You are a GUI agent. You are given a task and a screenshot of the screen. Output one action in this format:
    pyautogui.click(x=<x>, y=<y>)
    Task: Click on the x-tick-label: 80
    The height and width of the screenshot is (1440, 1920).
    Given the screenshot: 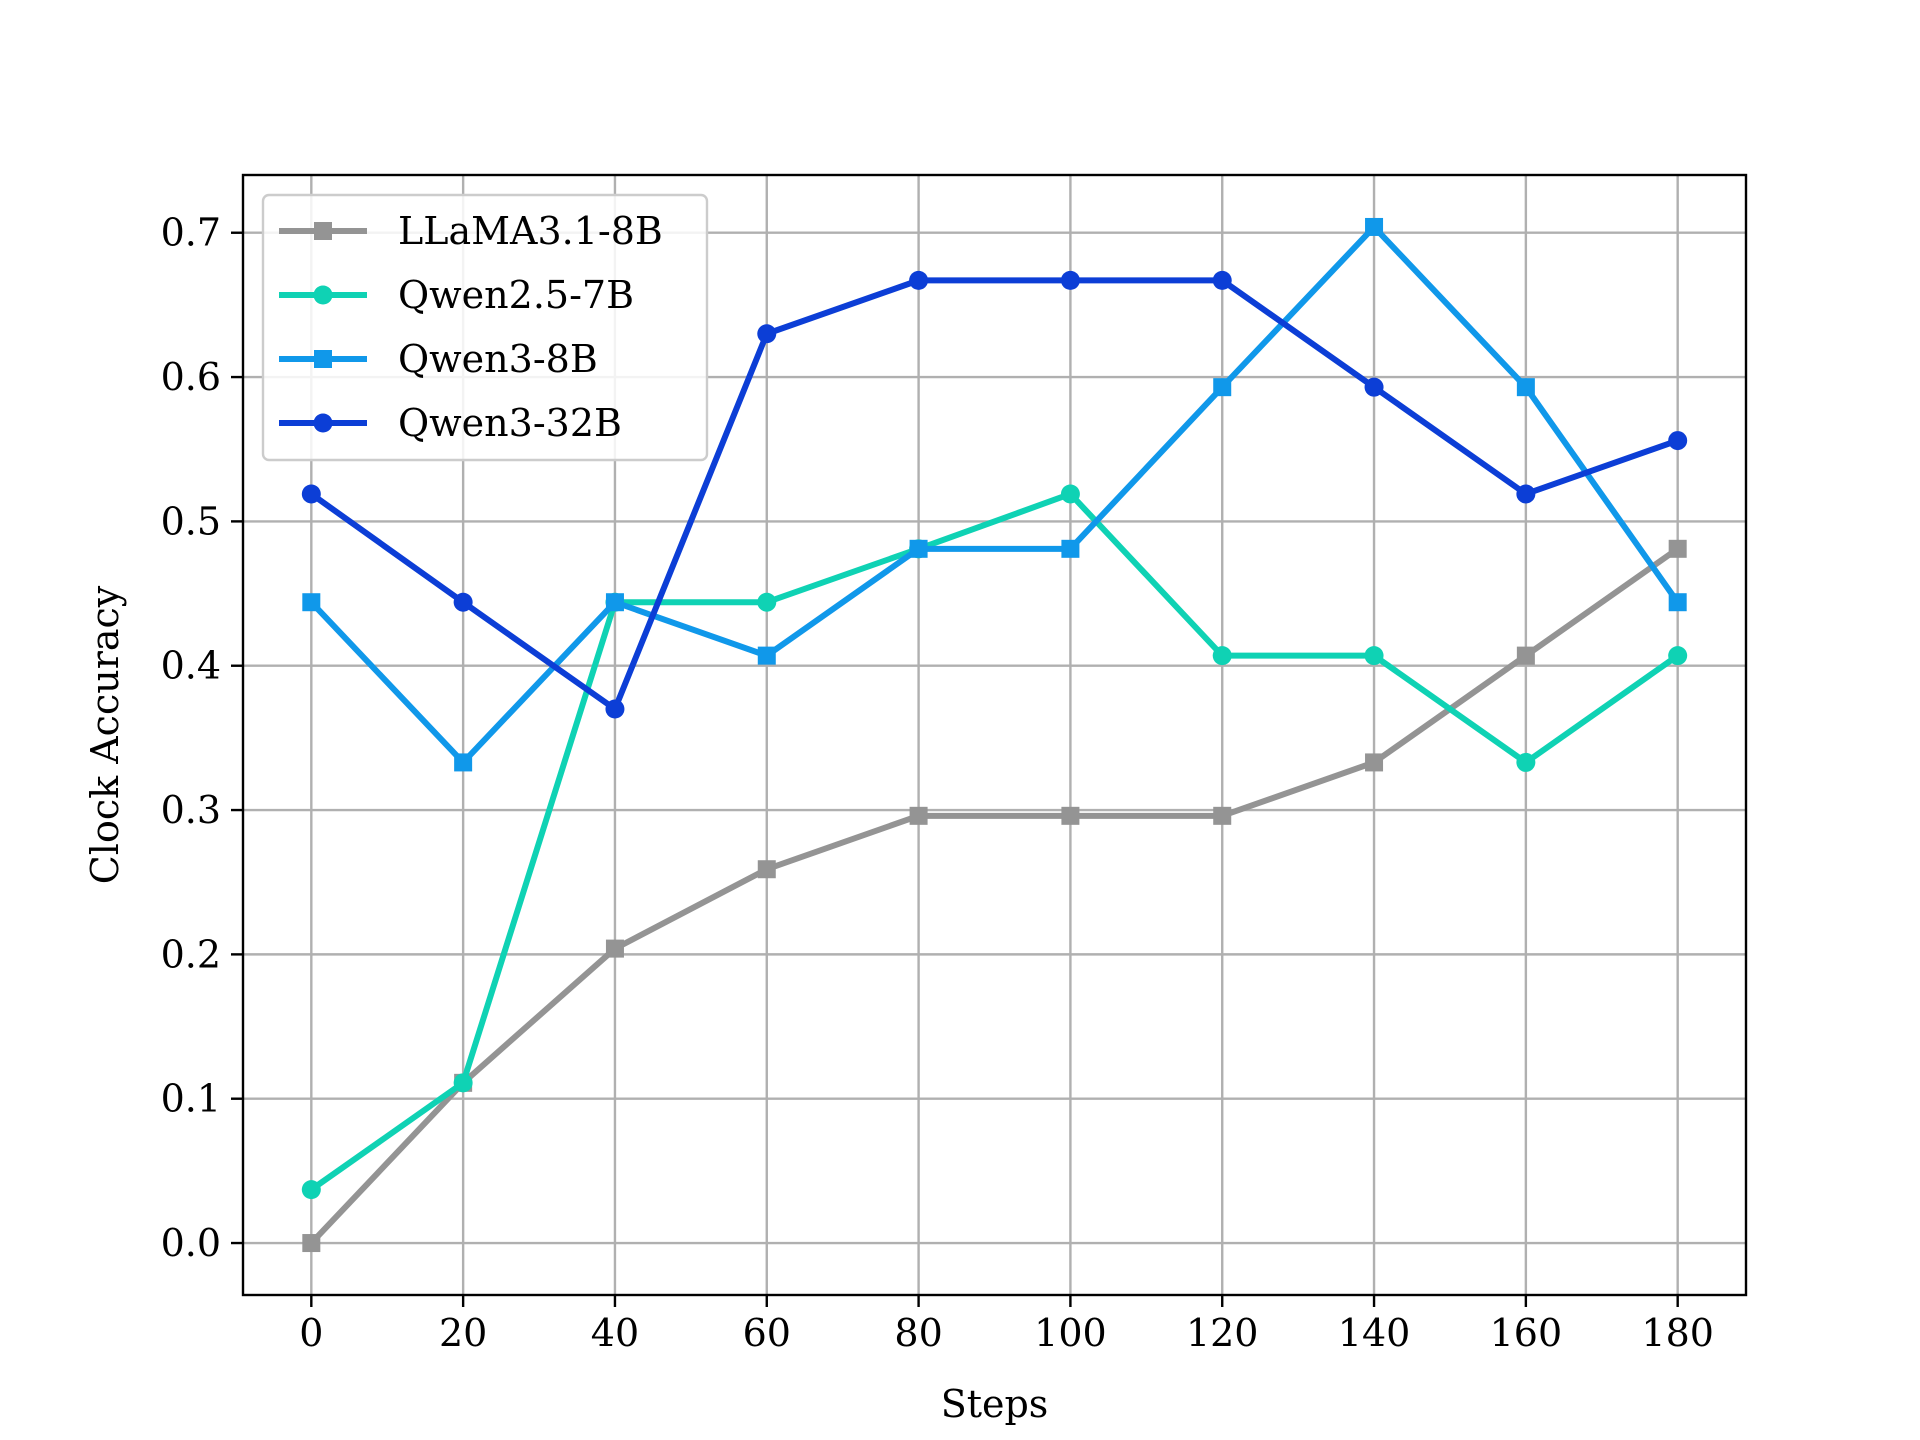 What is the action you would take?
    pyautogui.click(x=918, y=1333)
    